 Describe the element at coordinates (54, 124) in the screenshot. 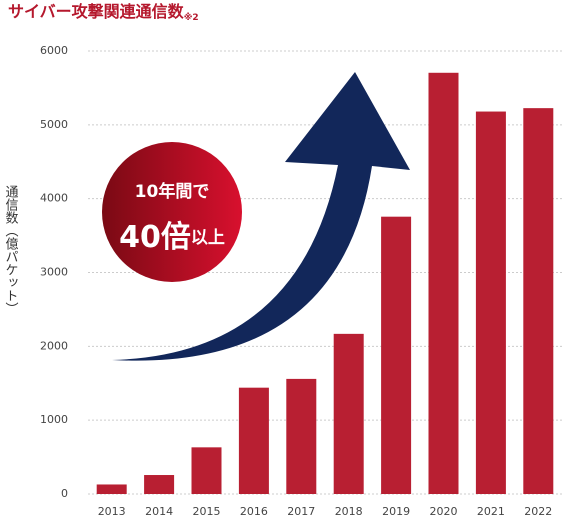

I see `y-tick-label: 5000` at that location.